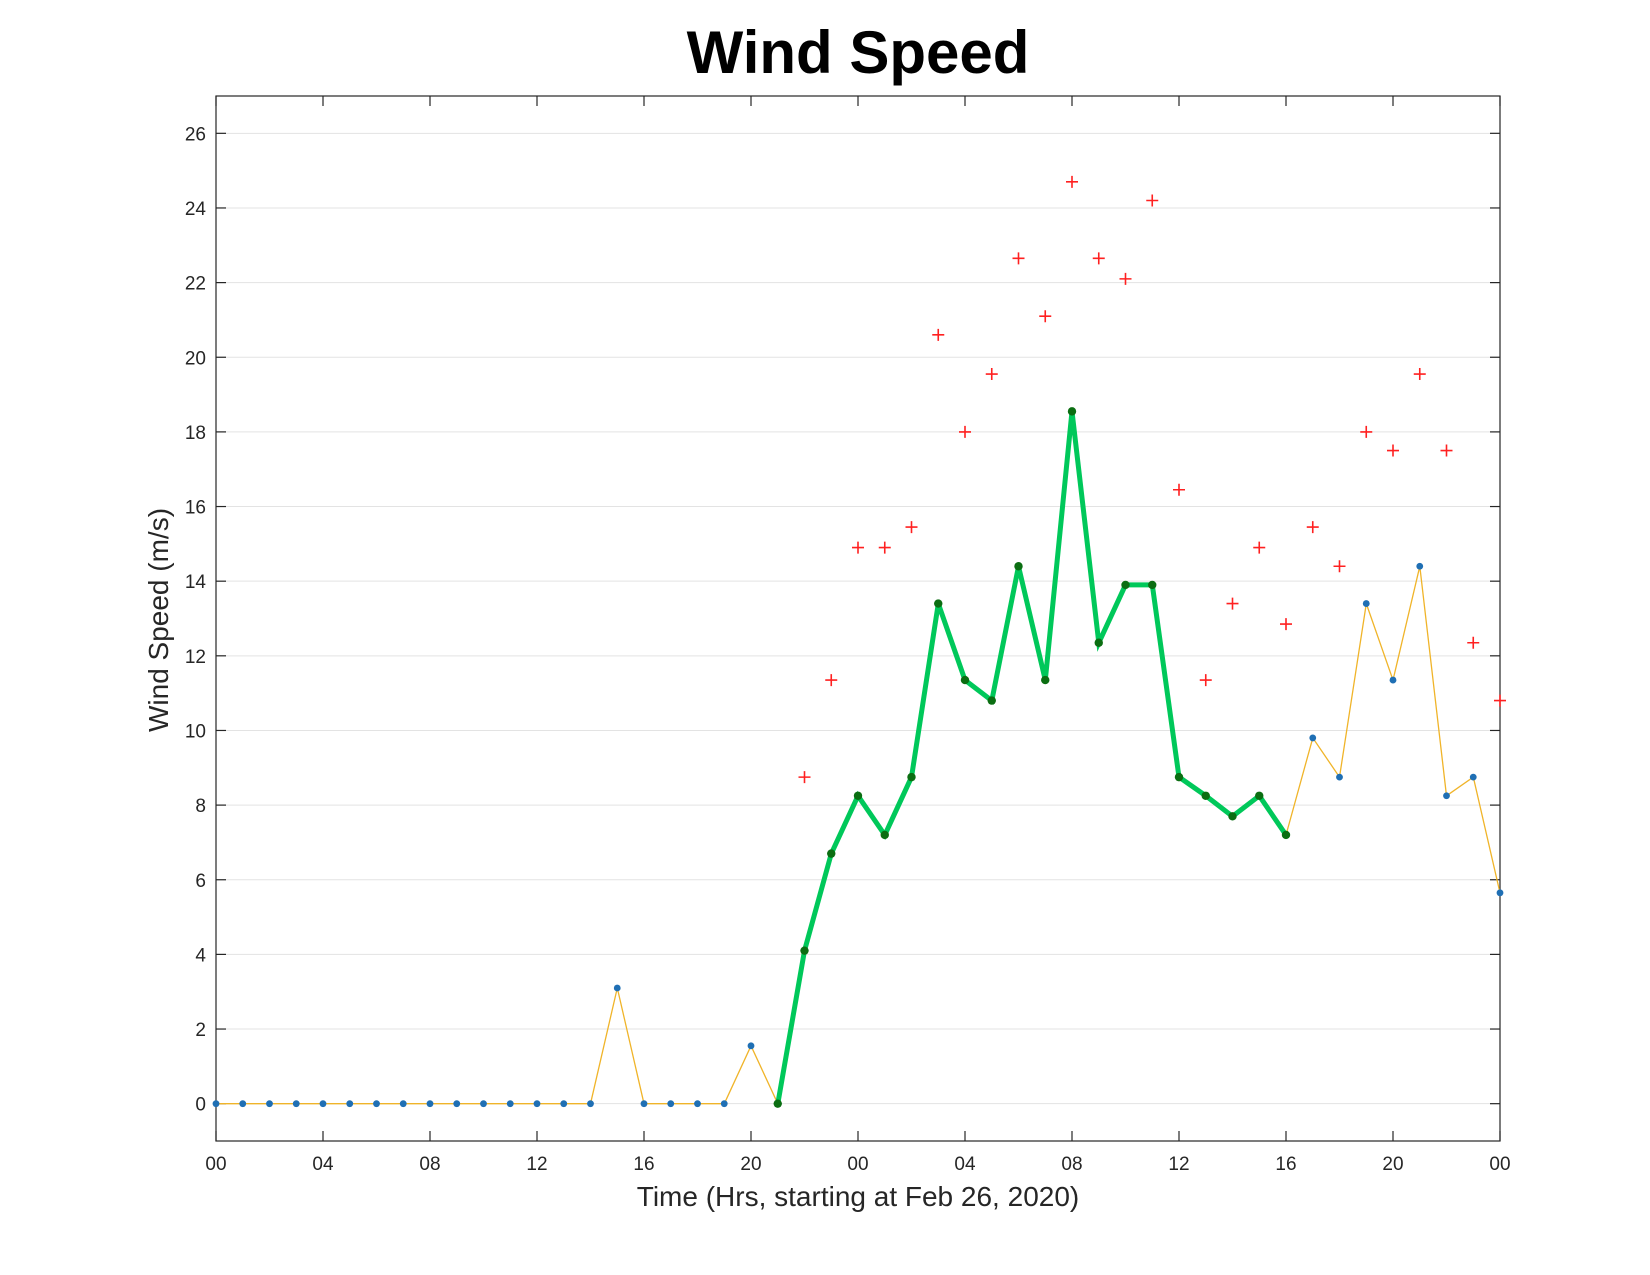  Describe the element at coordinates (200, 1105) in the screenshot. I see `y-tick-label: 0` at that location.